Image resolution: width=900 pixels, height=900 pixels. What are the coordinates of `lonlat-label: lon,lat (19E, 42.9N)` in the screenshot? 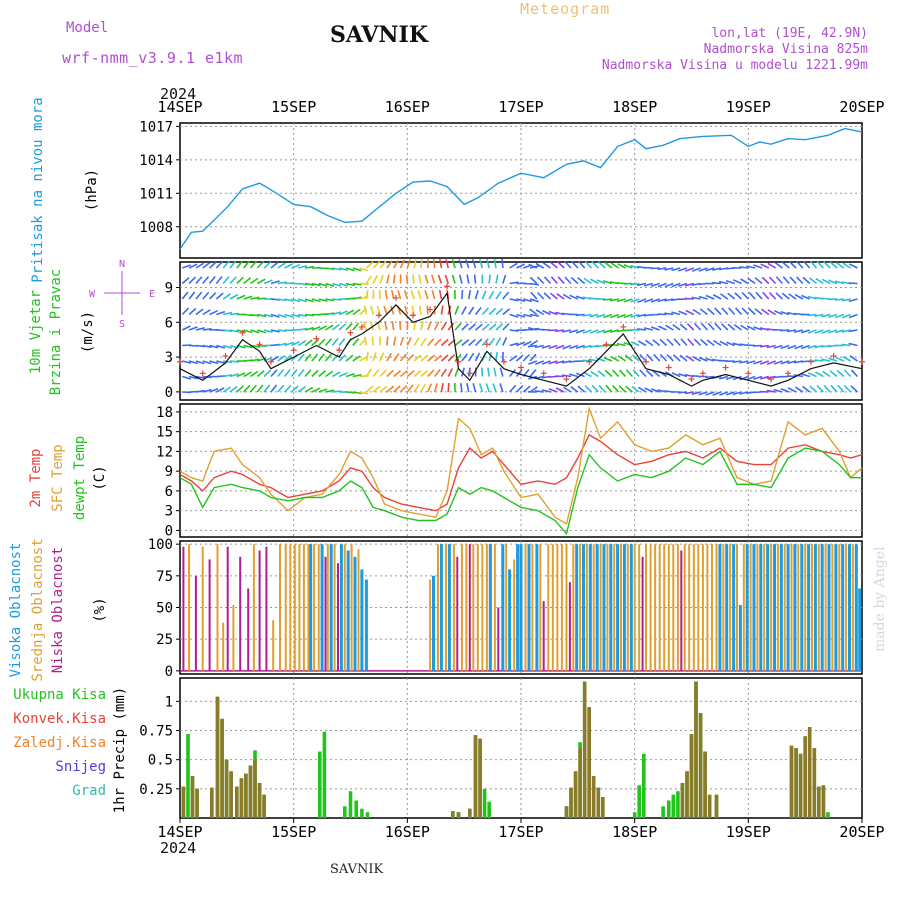 It's located at (789, 33).